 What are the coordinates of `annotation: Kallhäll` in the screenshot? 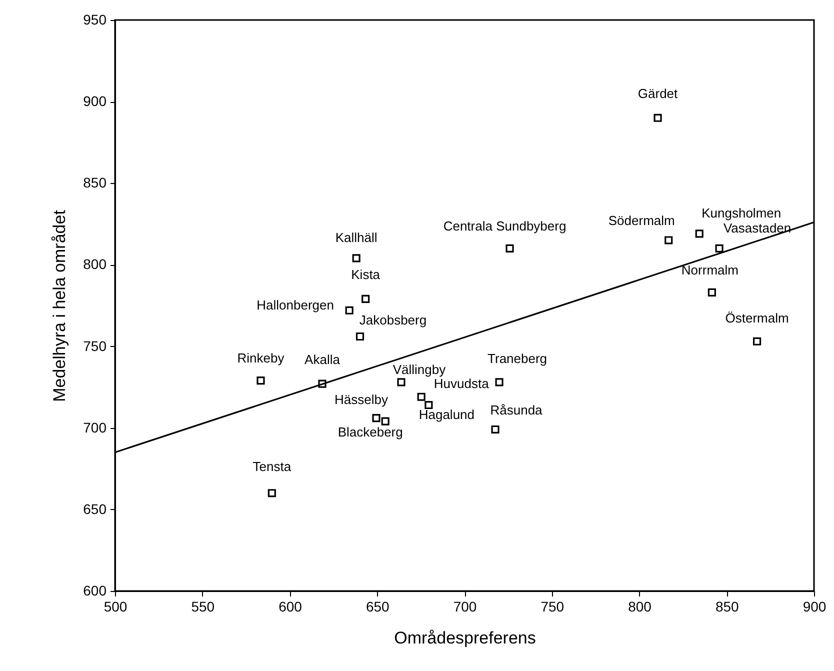 It's located at (356, 238).